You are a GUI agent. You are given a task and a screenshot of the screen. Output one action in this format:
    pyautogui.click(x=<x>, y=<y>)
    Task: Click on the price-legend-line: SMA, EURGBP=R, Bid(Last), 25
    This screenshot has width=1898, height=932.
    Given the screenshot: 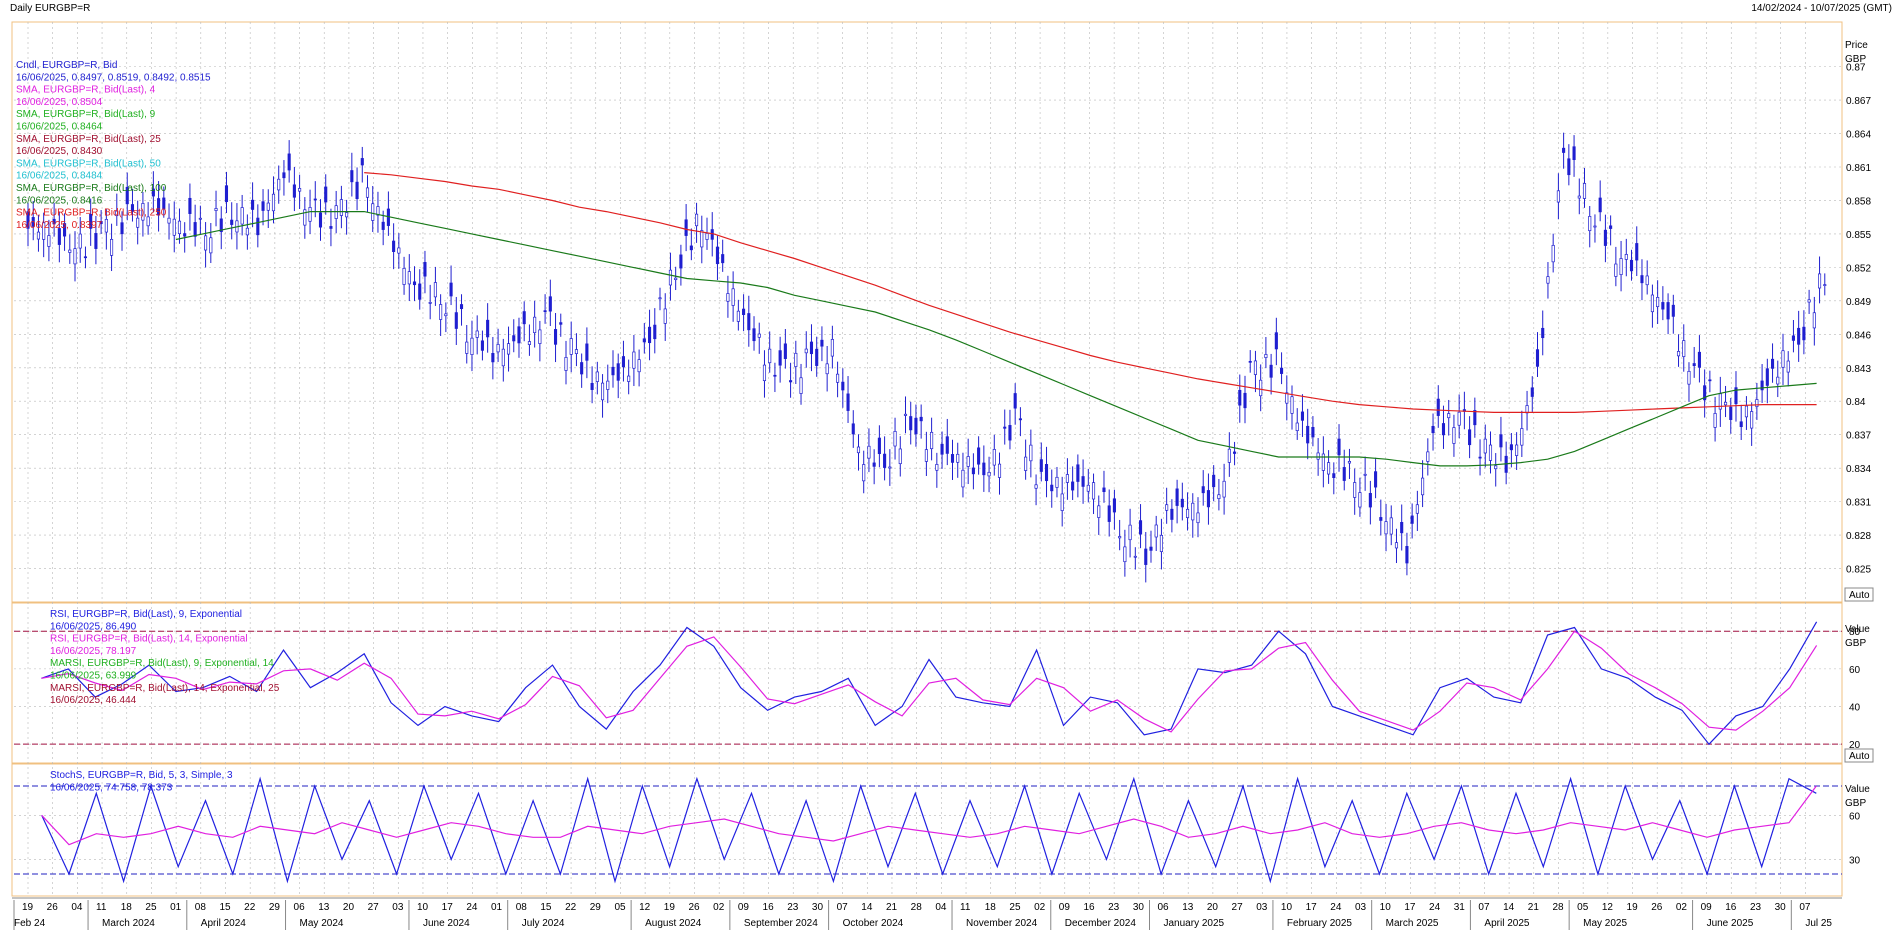 What is the action you would take?
    pyautogui.click(x=88, y=139)
    